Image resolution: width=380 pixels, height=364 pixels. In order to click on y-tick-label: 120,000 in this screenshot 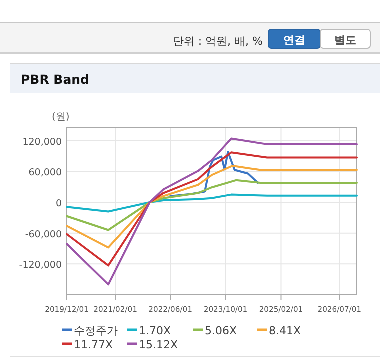, I will do `click(42, 142)`.